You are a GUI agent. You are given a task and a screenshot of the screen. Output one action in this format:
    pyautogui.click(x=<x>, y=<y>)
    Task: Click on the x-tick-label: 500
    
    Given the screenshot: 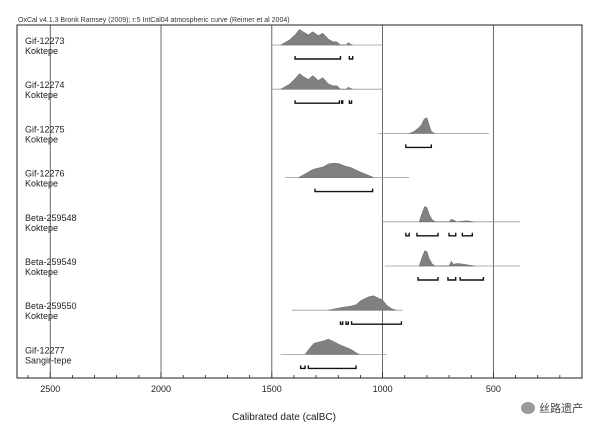 What is the action you would take?
    pyautogui.click(x=493, y=389)
    